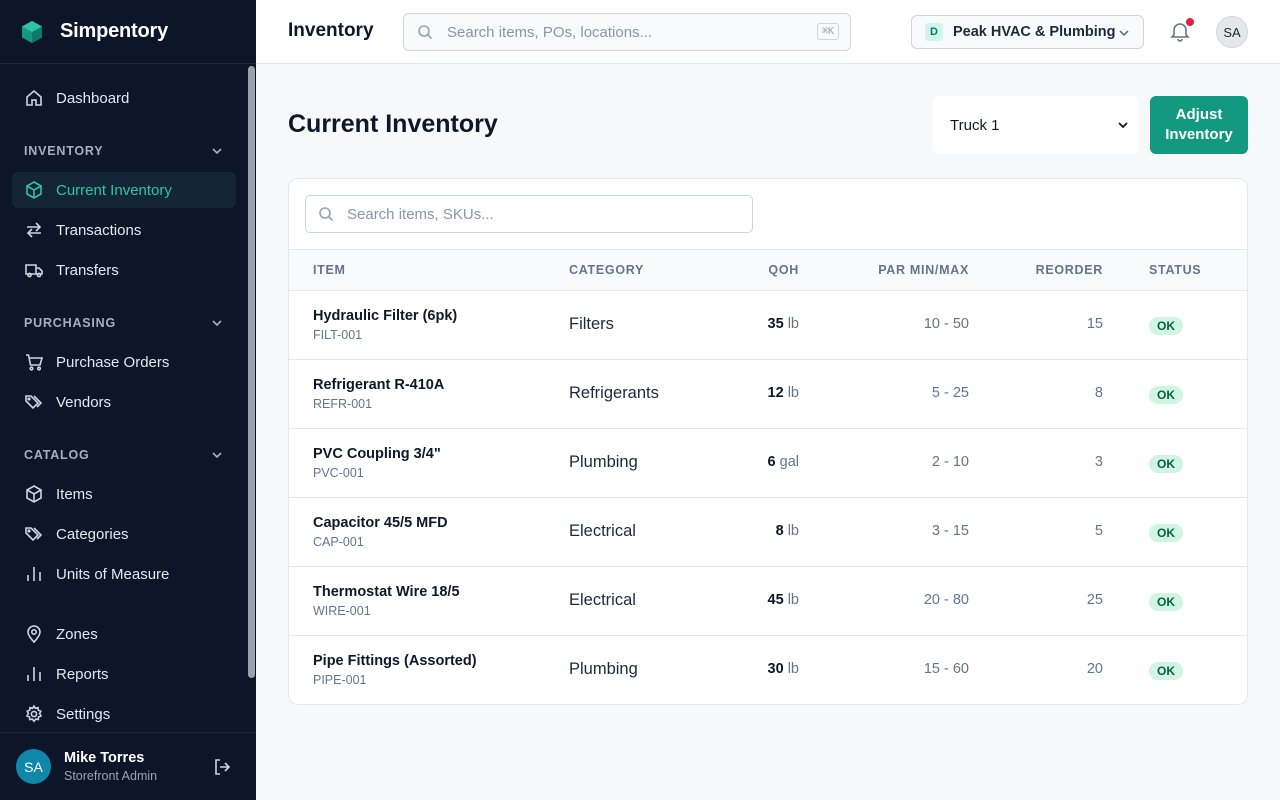 This screenshot has width=1280, height=800. Describe the element at coordinates (124, 455) in the screenshot. I see `section-catalog: CATALOG` at that location.